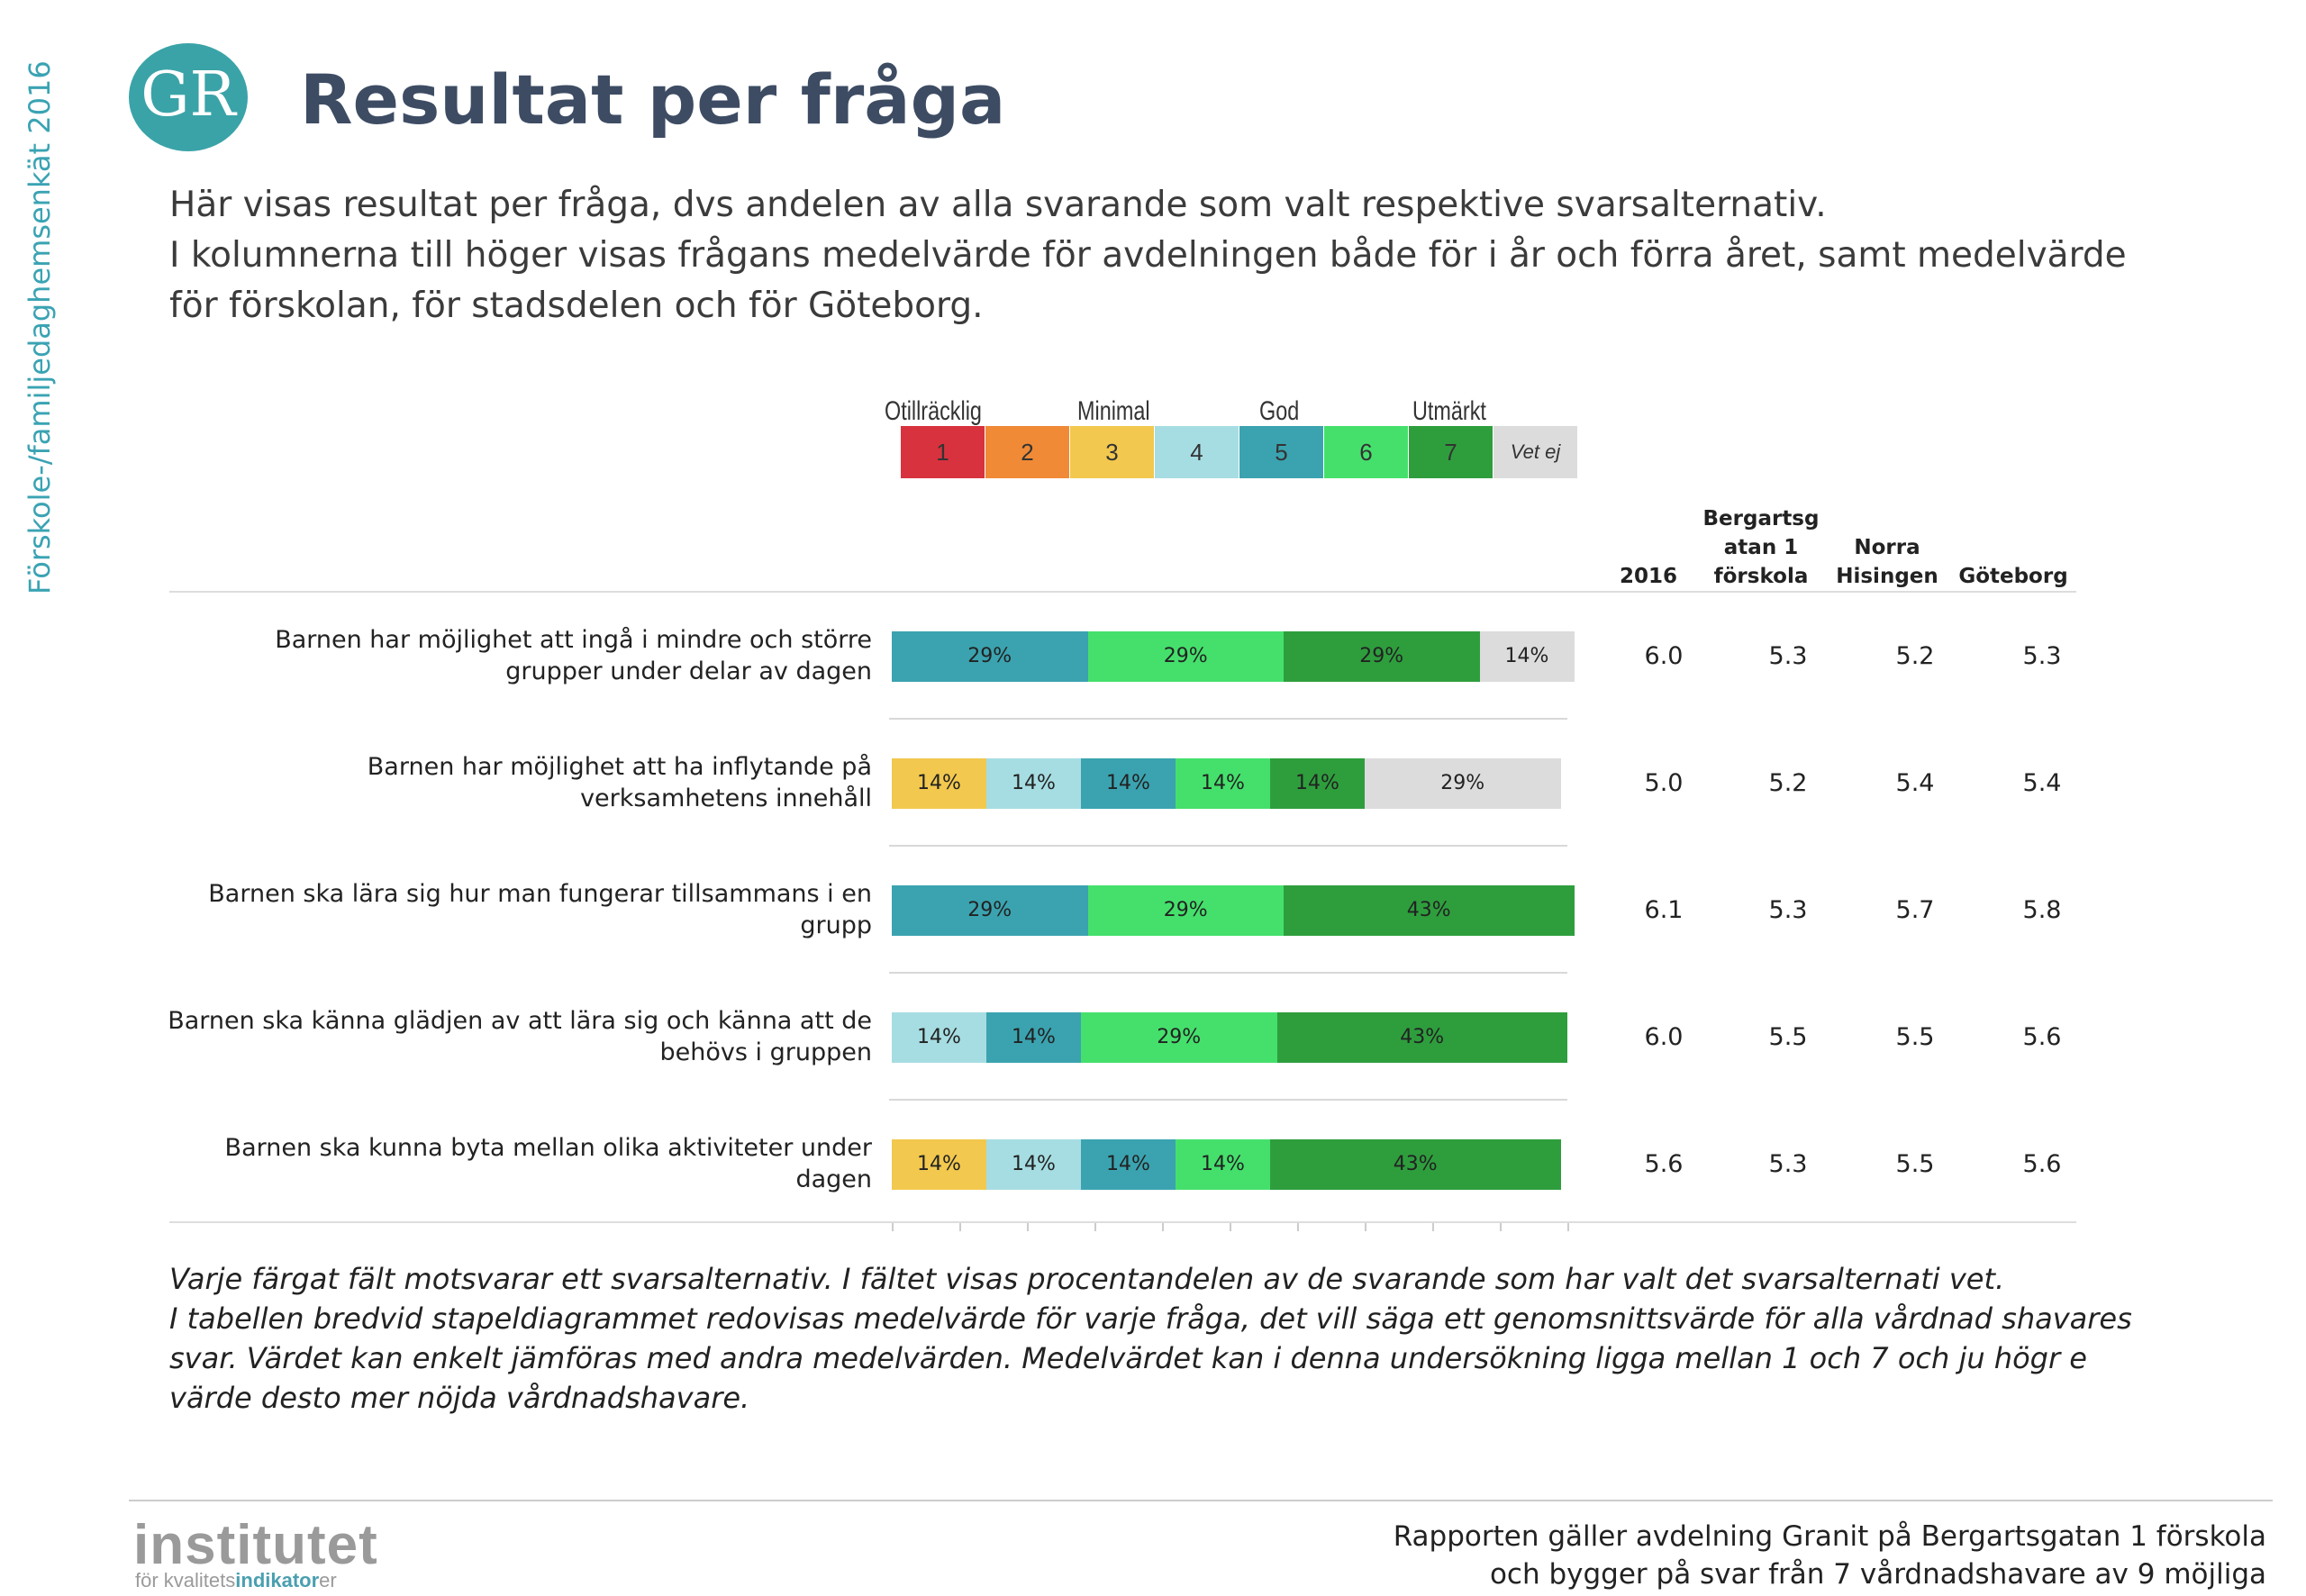 This screenshot has height=1596, width=2306. I want to click on tagline-highlight: indikator, so click(277, 1580).